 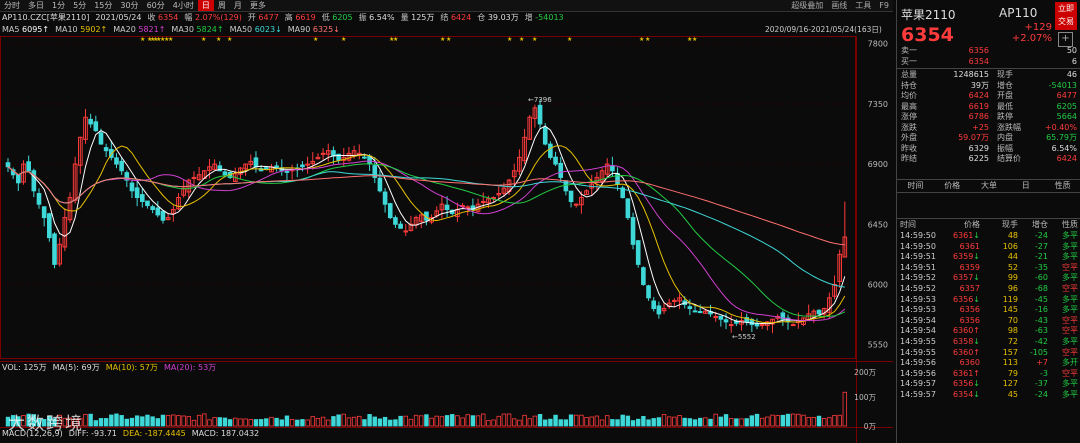 I want to click on tick-time: 14:59:54, so click(x=918, y=320).